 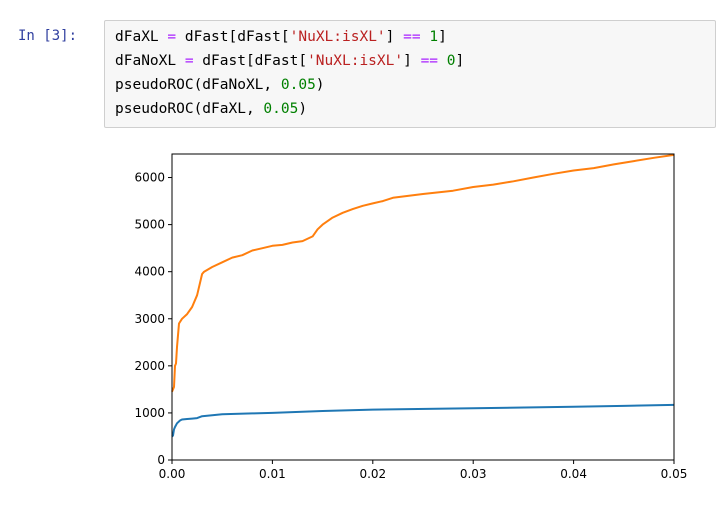 I want to click on code-line-2: dFaNoXL = dFast[dFast['NuXL:isXL'] == 0], so click(x=289, y=61).